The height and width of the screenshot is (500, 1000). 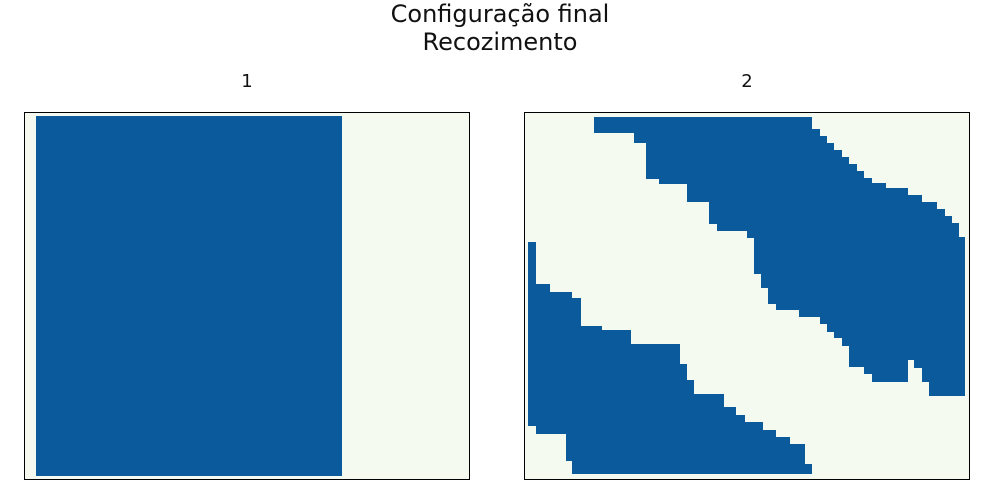 What do you see at coordinates (747, 81) in the screenshot?
I see `panel-2-title: 2` at bounding box center [747, 81].